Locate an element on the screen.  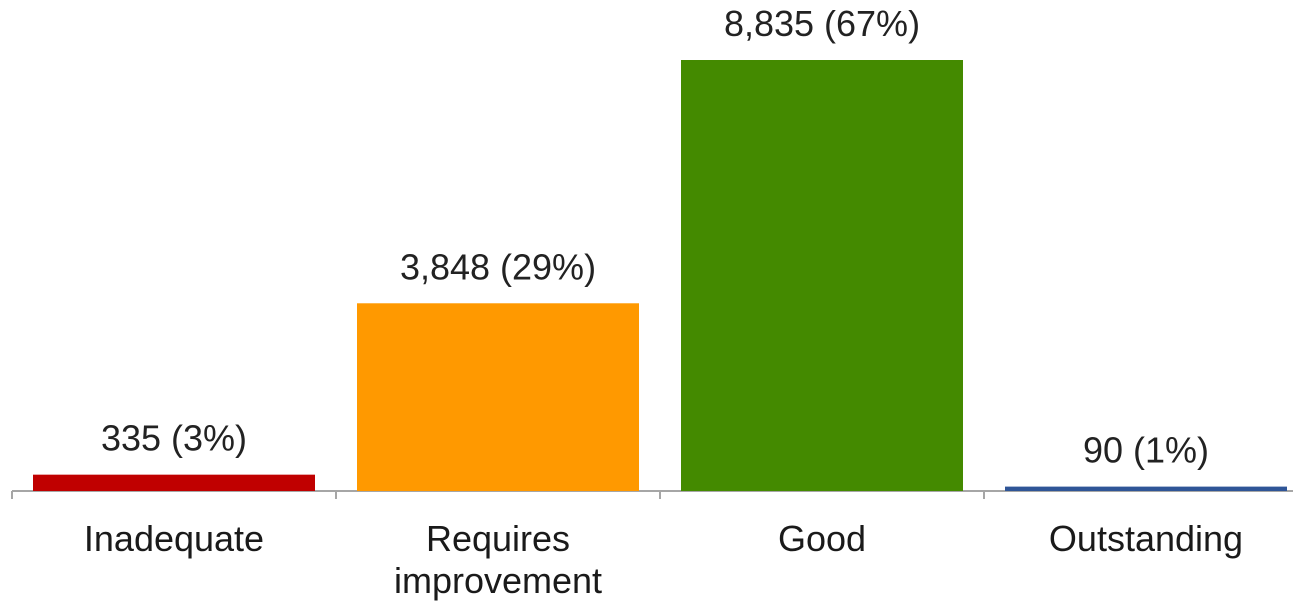
category-label: Requires is located at coordinates (498, 538).